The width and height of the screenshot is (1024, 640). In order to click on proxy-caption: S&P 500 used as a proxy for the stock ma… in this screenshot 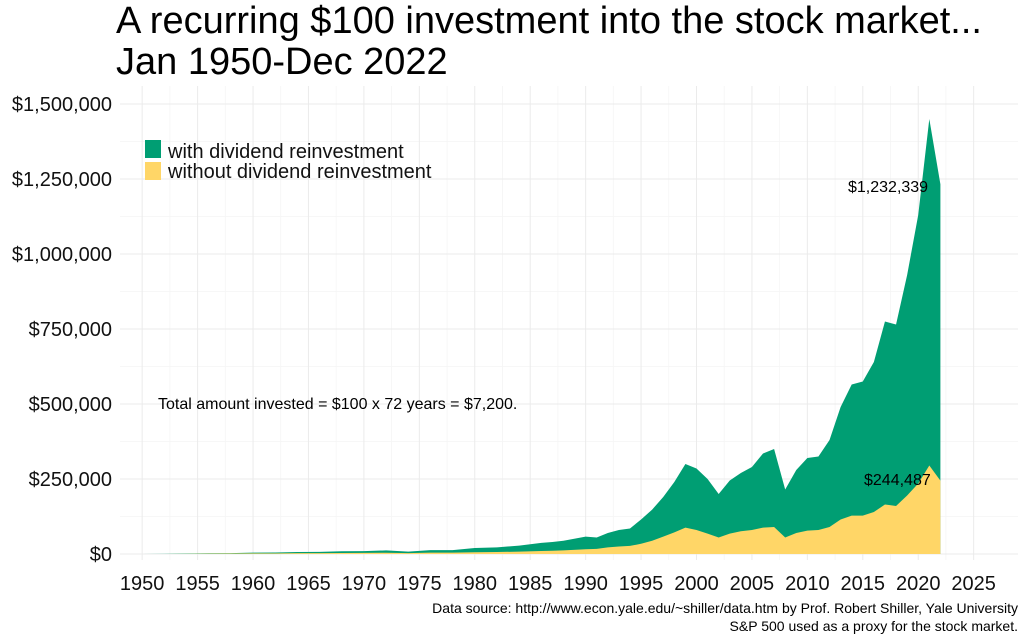, I will do `click(874, 626)`.